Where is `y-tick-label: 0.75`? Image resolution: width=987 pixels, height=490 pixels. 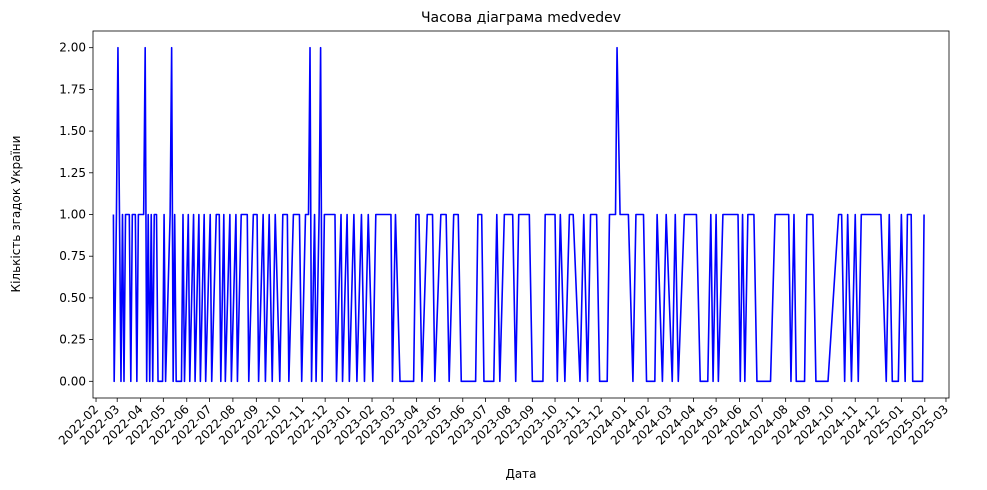
y-tick-label: 0.75 is located at coordinates (72, 256).